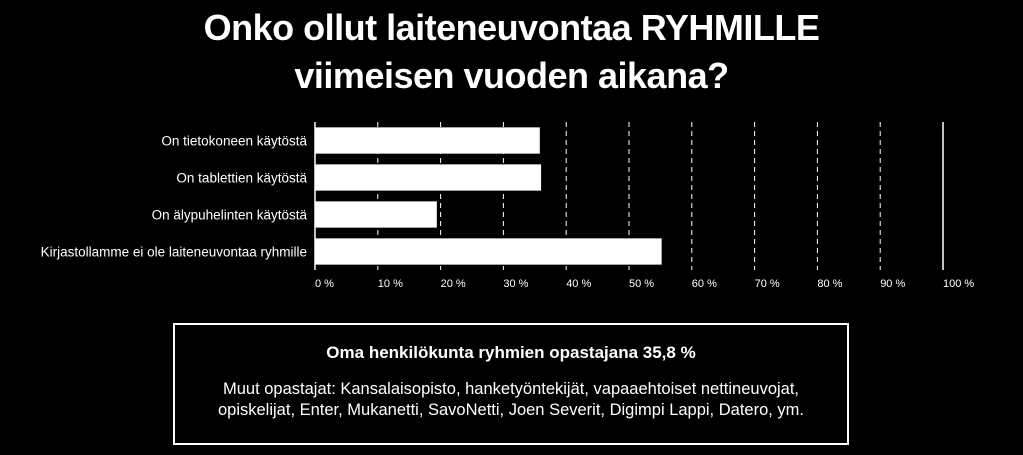  Describe the element at coordinates (324, 284) in the screenshot. I see `x-tick-label: 0 %` at that location.